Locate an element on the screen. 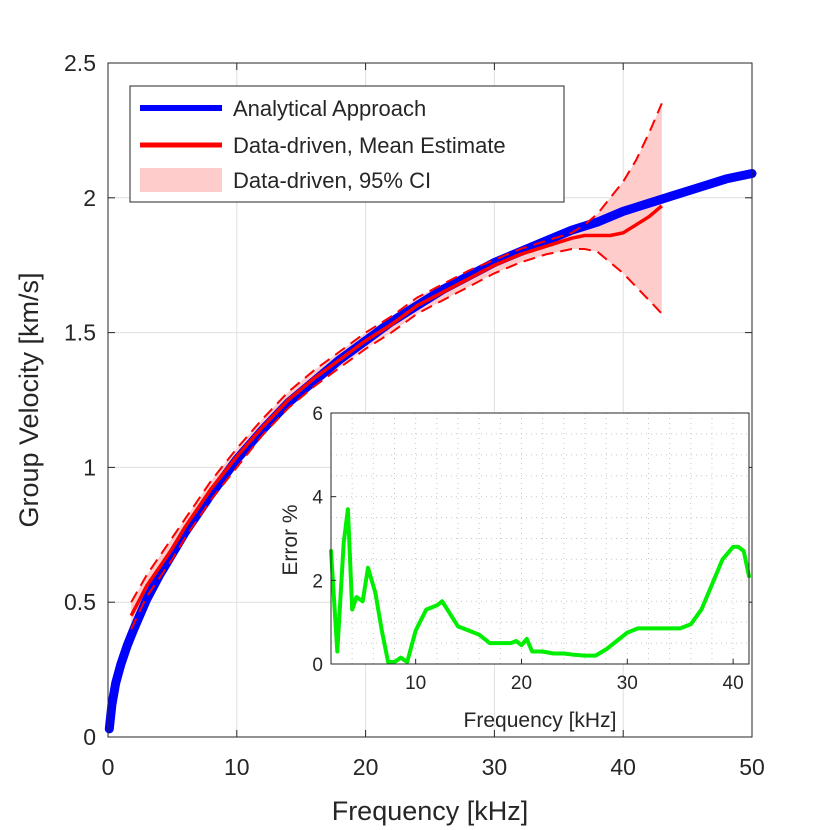 The width and height of the screenshot is (830, 830). main-y-tick-label: 1.5 is located at coordinates (80, 333).